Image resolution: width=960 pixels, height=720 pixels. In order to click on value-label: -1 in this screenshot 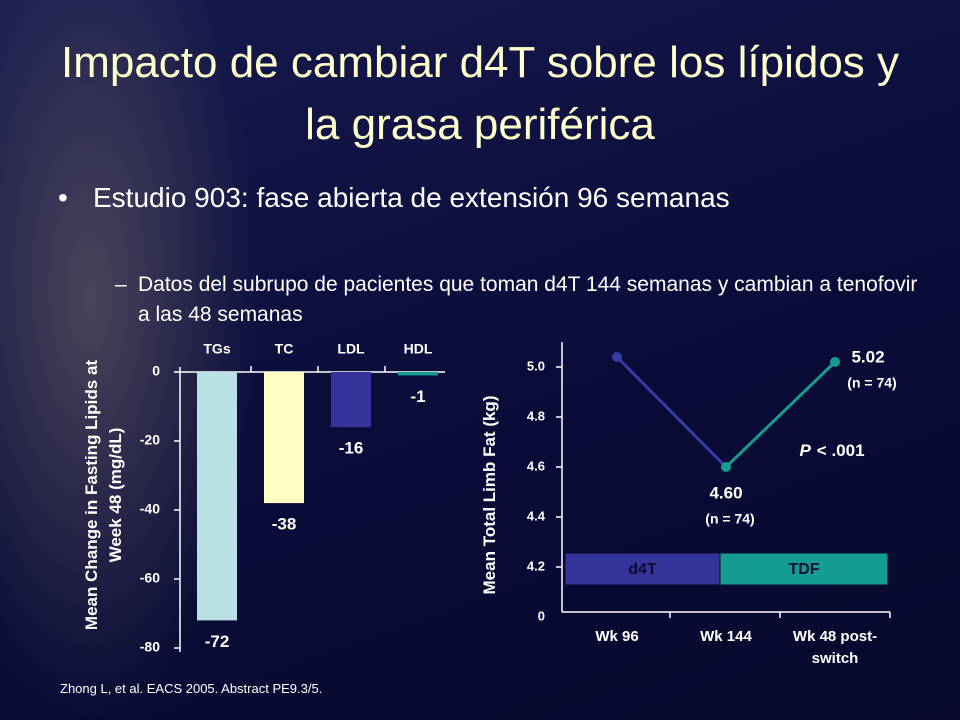, I will do `click(417, 396)`.